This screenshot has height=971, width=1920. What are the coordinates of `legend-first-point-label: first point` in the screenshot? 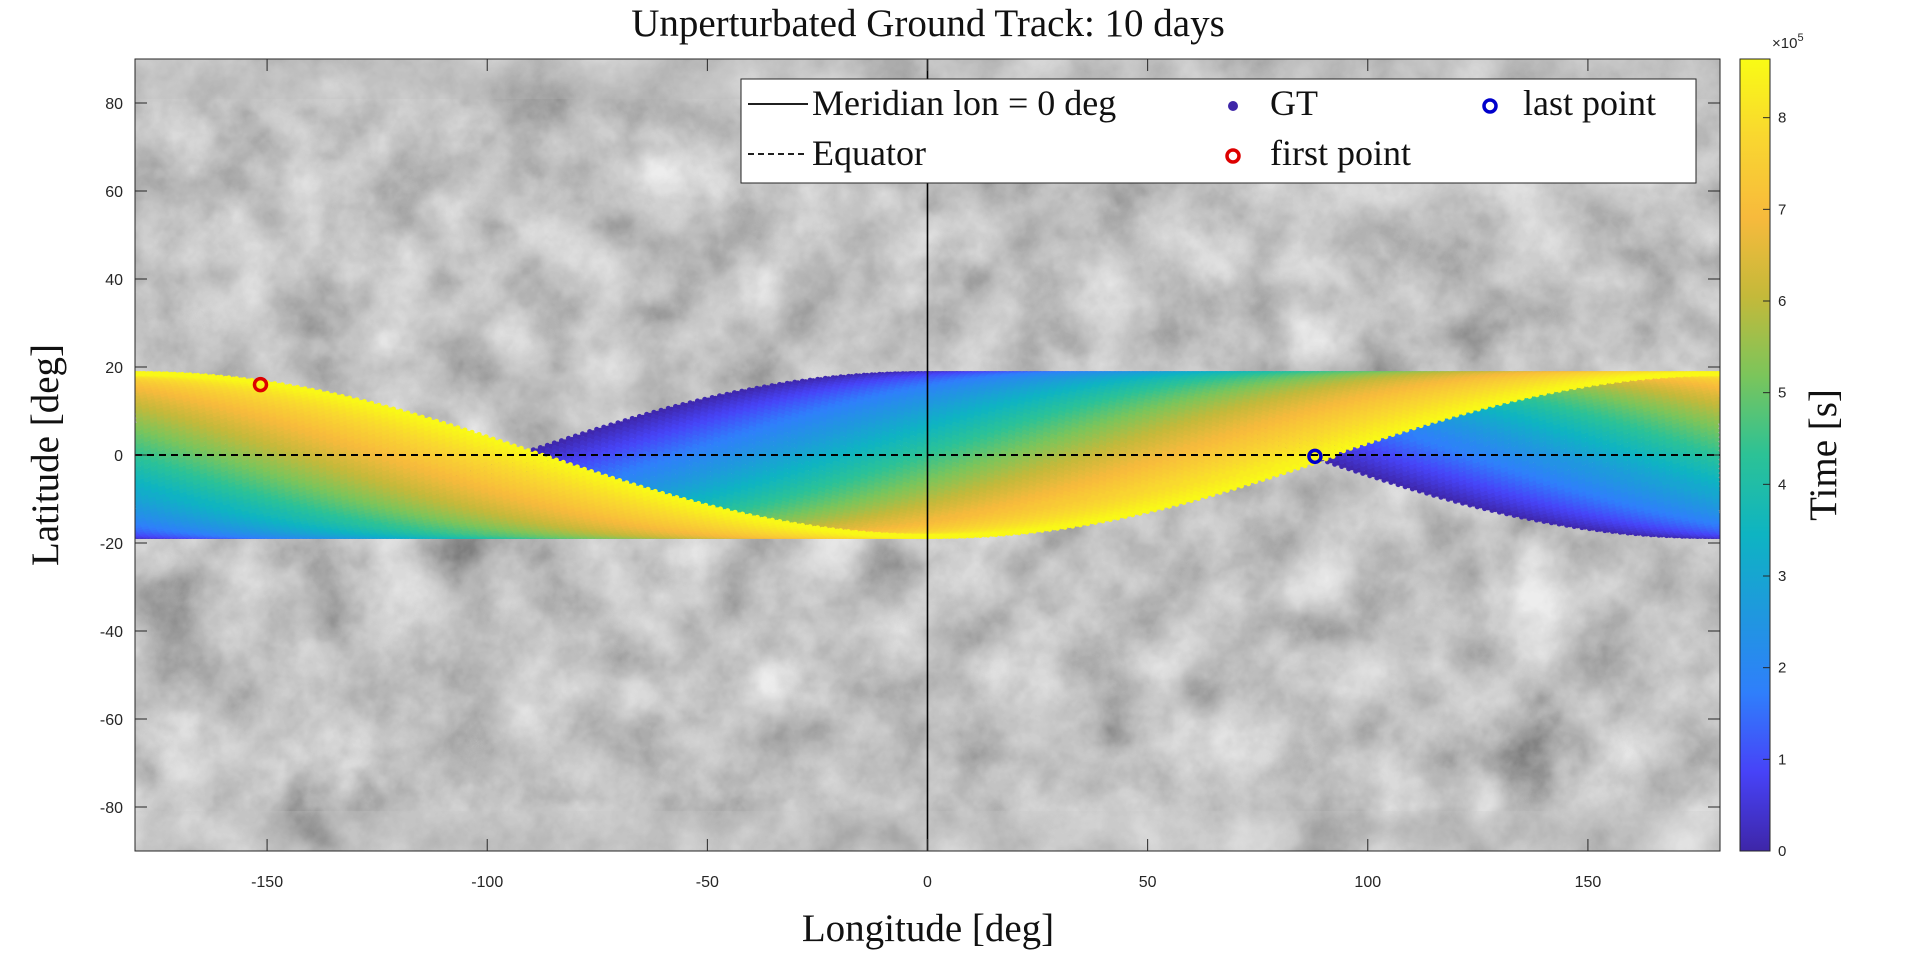 It's located at (1340, 153).